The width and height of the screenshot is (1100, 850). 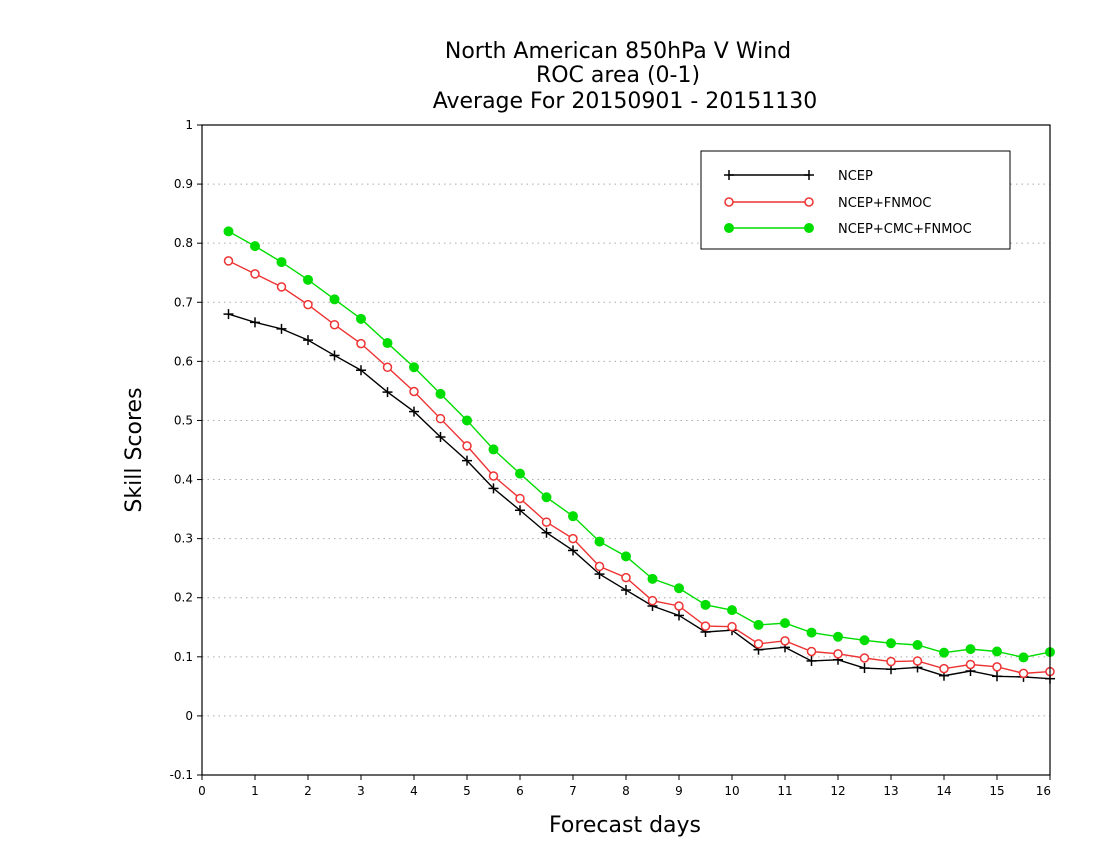 I want to click on y-tick-label: 0.2, so click(x=183, y=598).